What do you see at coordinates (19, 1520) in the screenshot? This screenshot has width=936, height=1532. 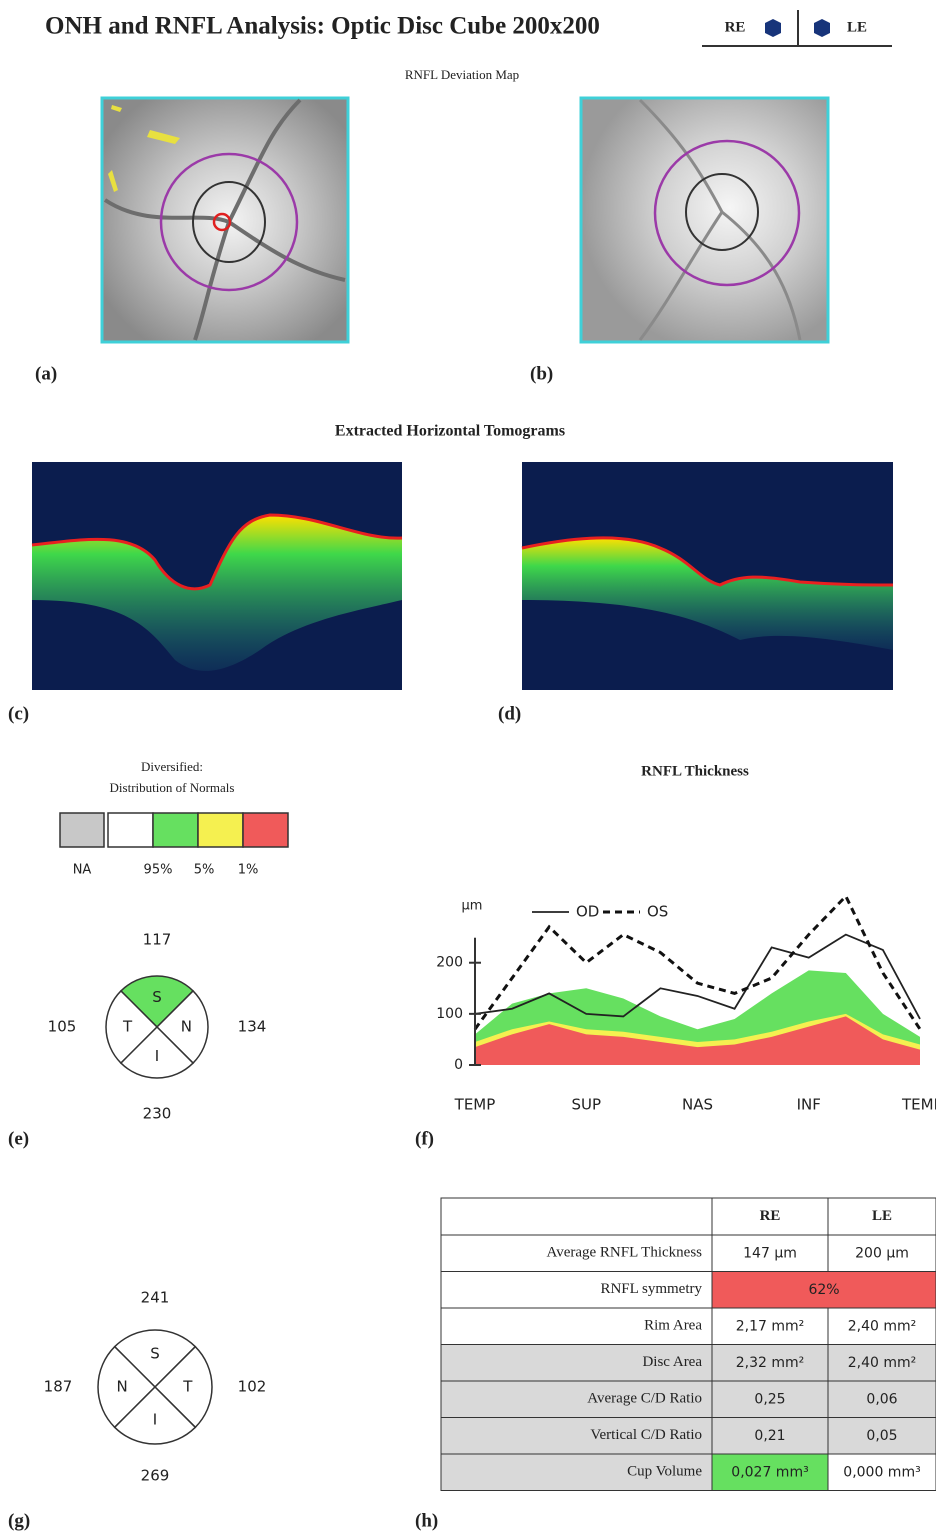 I see `panel-label: (g)` at bounding box center [19, 1520].